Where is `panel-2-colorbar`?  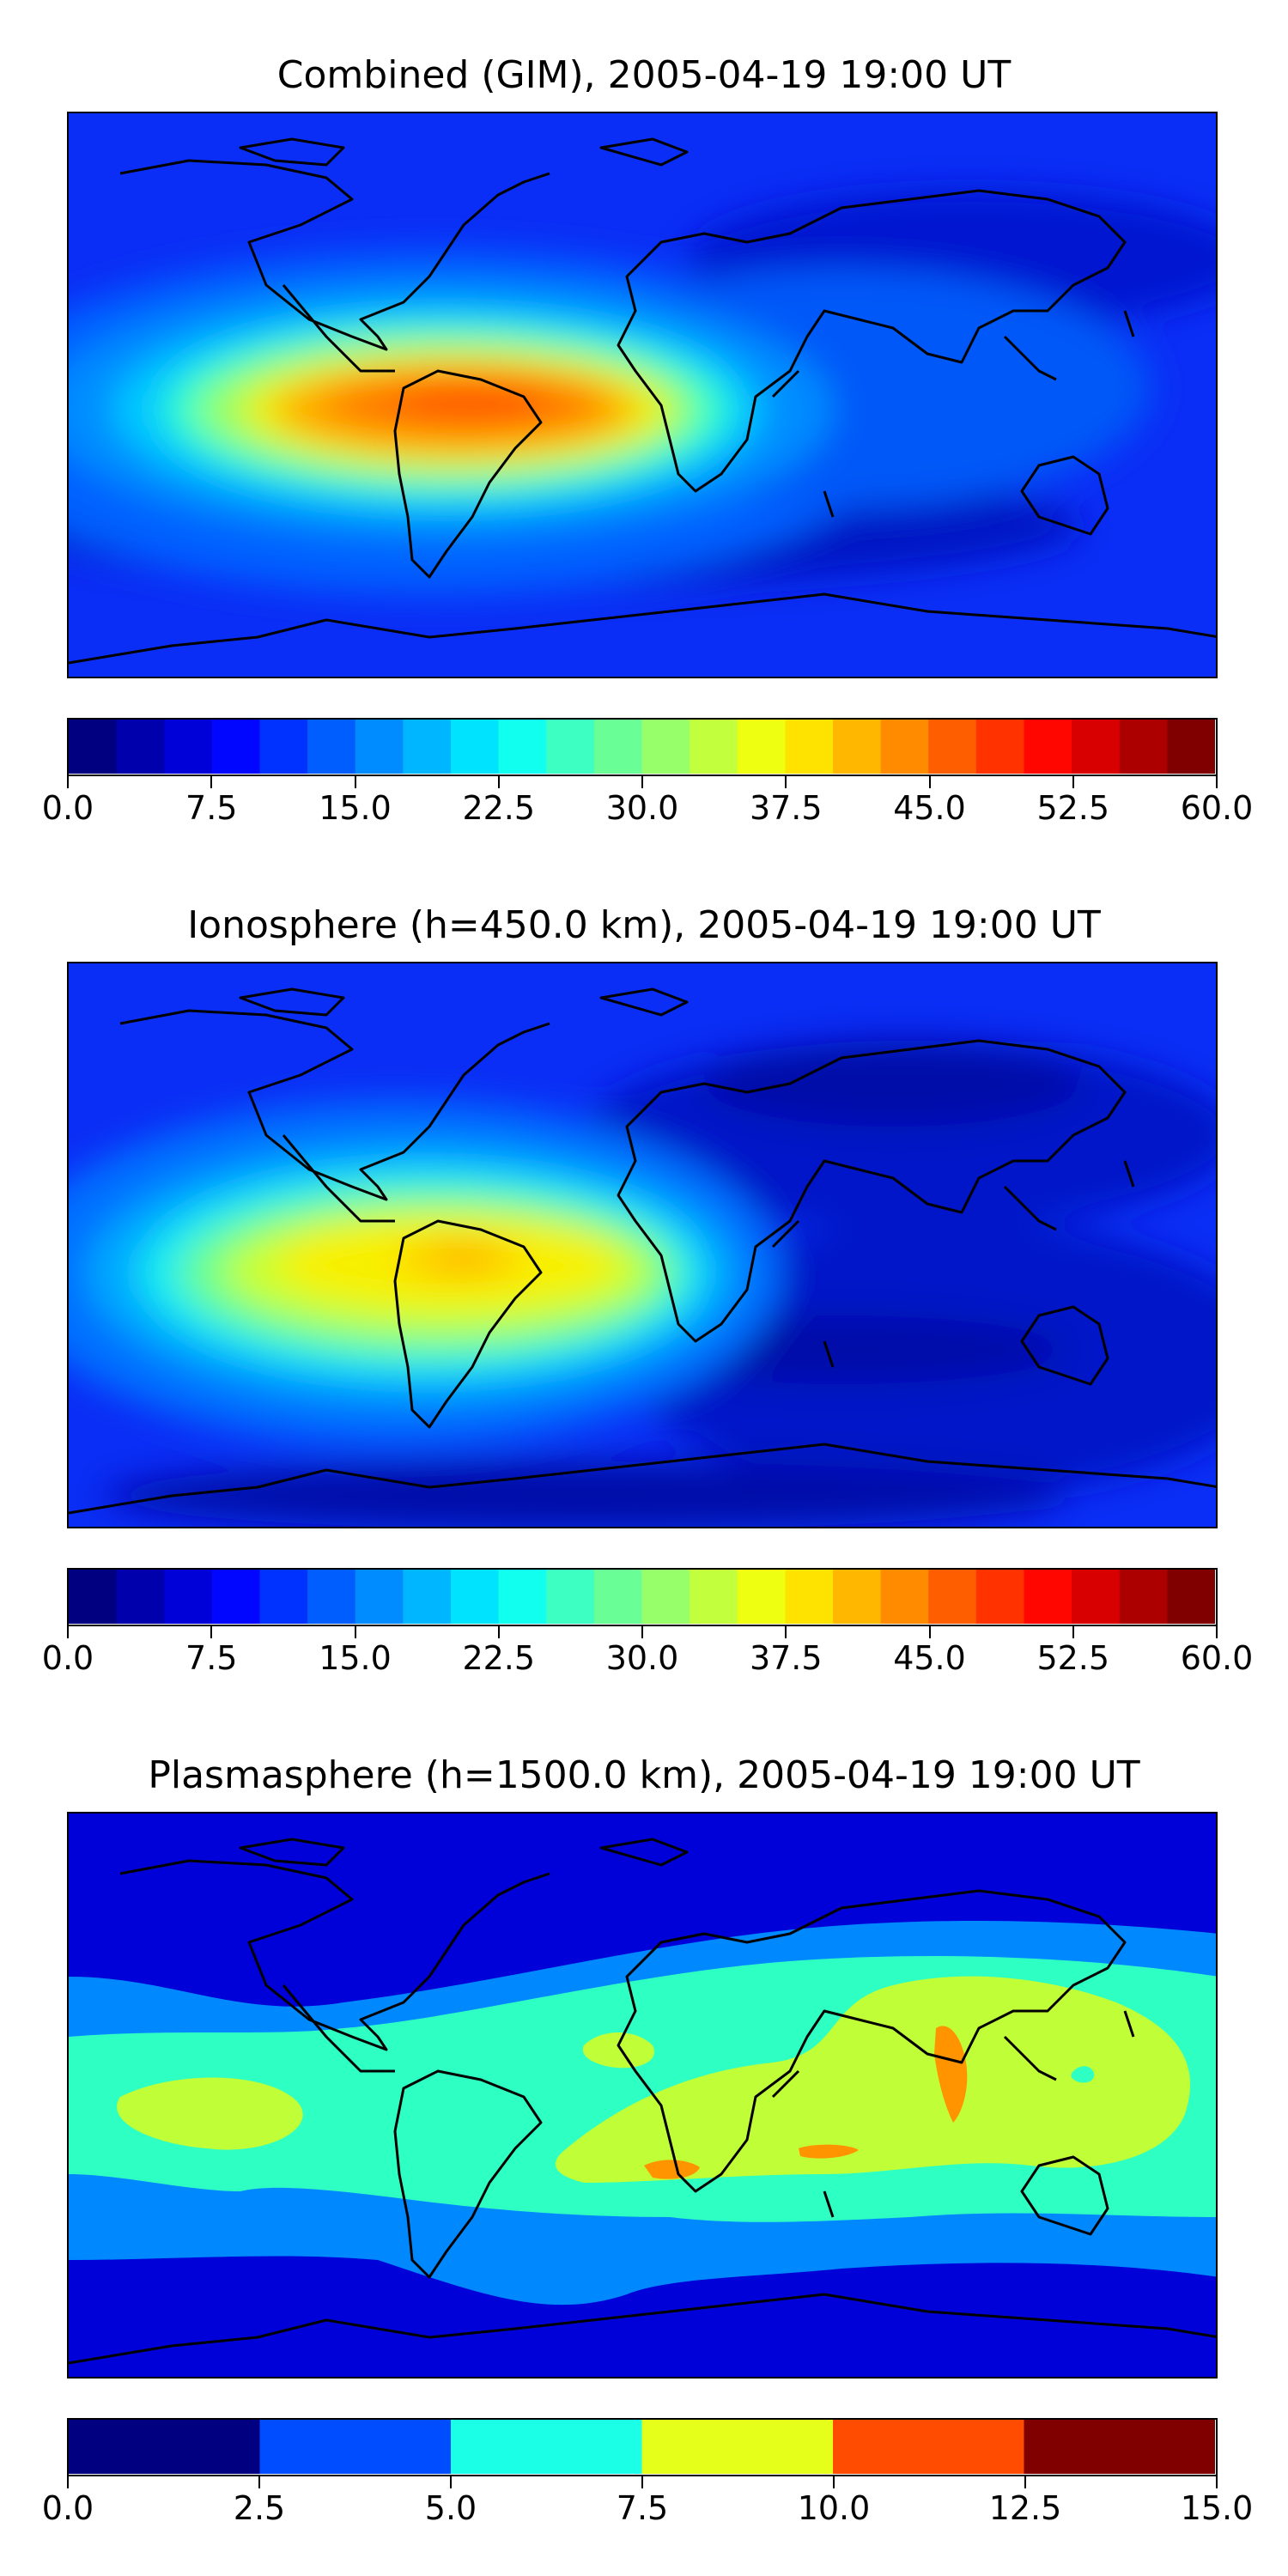 panel-2-colorbar is located at coordinates (642, 1597).